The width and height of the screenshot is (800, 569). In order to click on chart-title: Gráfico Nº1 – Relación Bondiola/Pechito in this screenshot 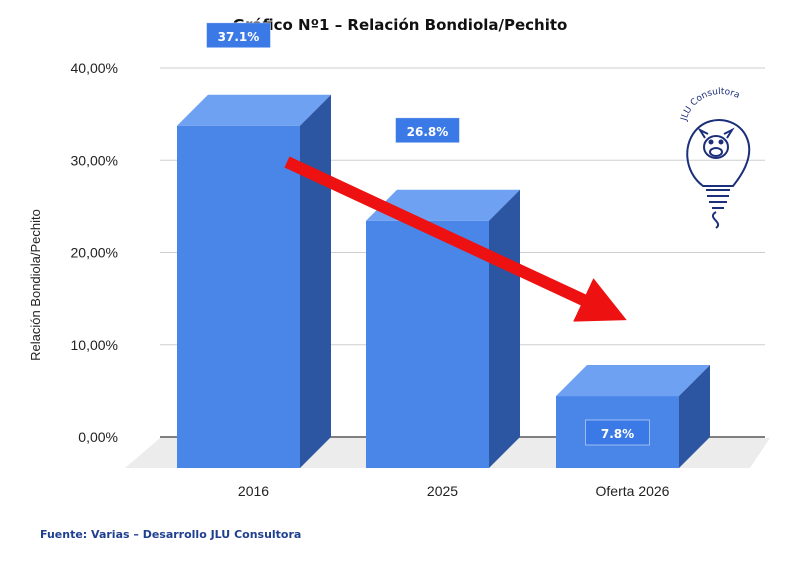, I will do `click(400, 25)`.